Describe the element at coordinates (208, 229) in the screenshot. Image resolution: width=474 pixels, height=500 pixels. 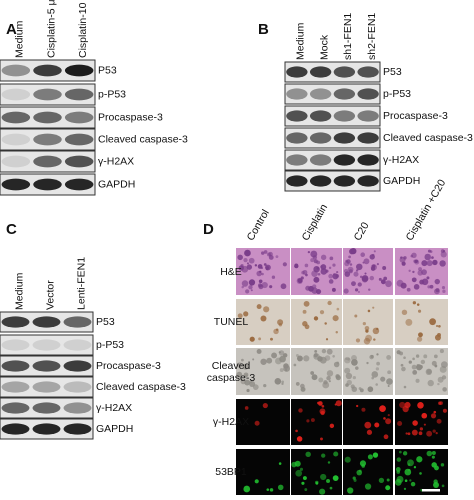
I see `panel-letter: D` at that location.